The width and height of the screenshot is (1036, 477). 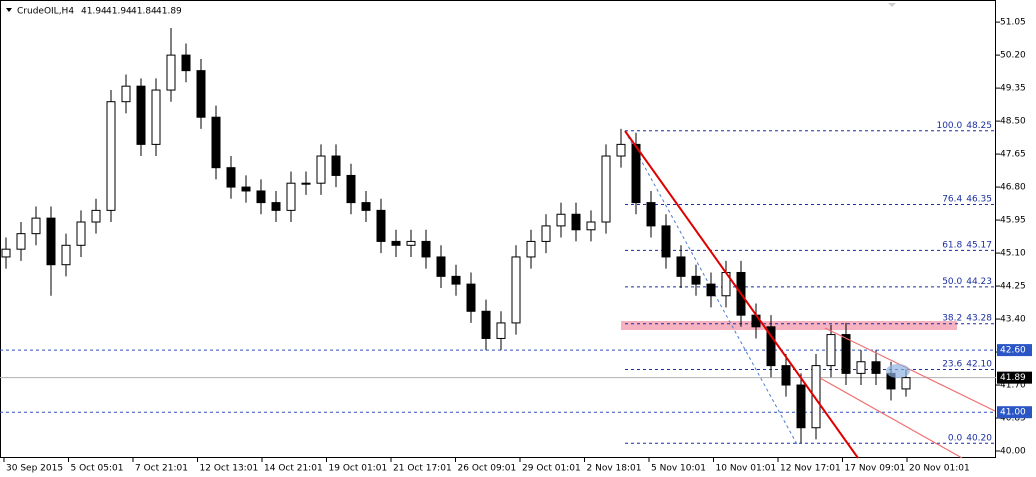 What do you see at coordinates (979, 364) in the screenshot?
I see `fib-price: 42.10` at bounding box center [979, 364].